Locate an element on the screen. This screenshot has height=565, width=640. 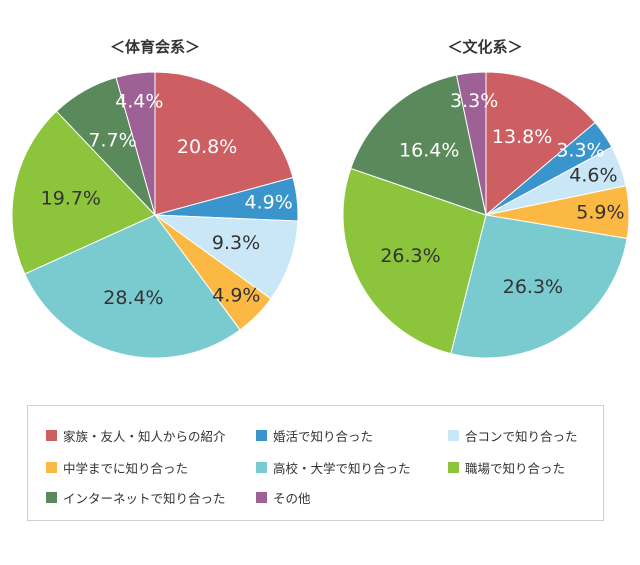
pie-0-label-0: 20.8% is located at coordinates (207, 147).